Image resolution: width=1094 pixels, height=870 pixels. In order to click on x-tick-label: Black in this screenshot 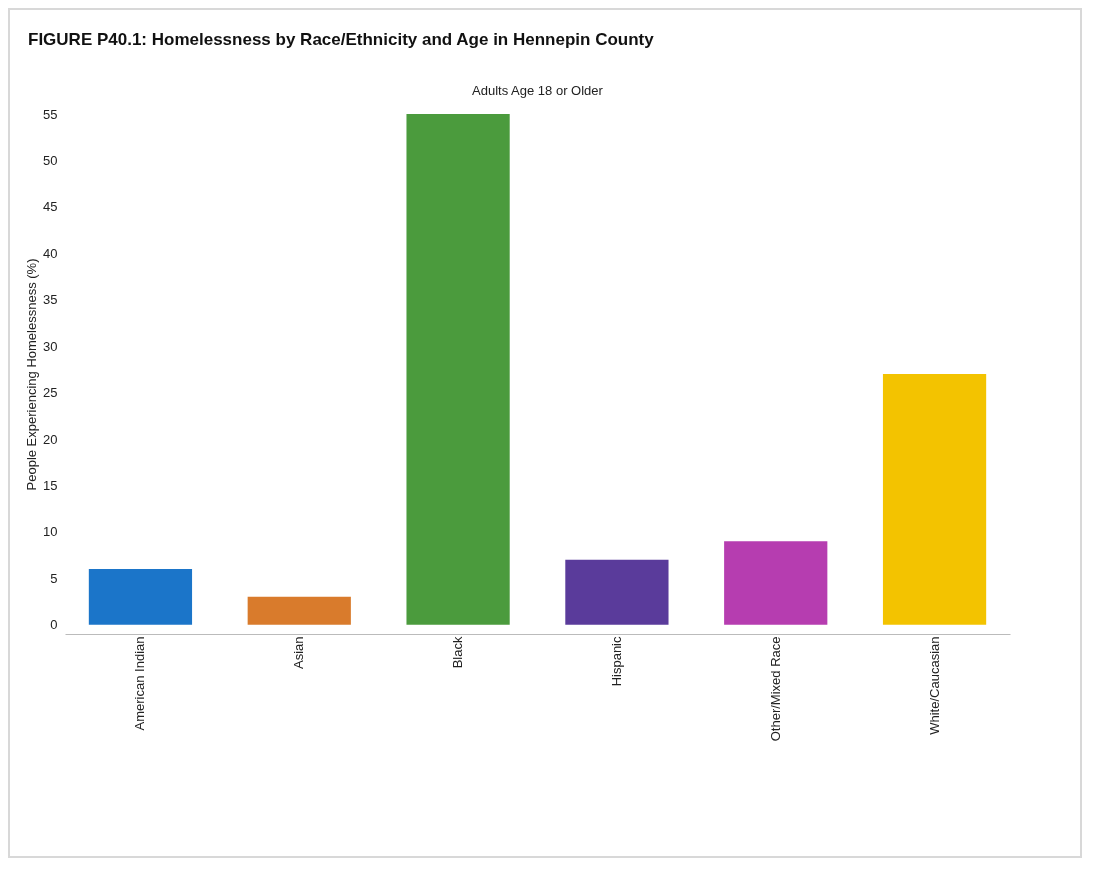, I will do `click(458, 652)`.